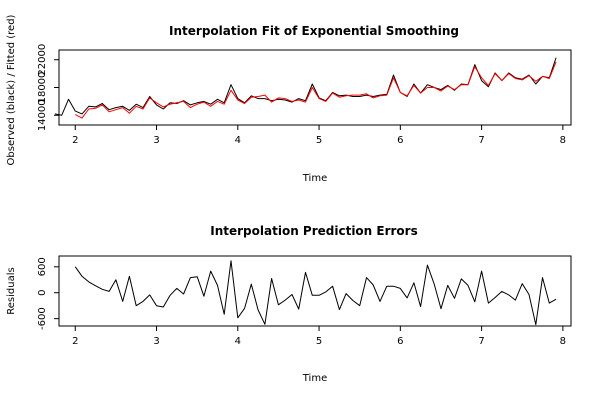  I want to click on errors-y-axis-label: Residuals, so click(11, 290).